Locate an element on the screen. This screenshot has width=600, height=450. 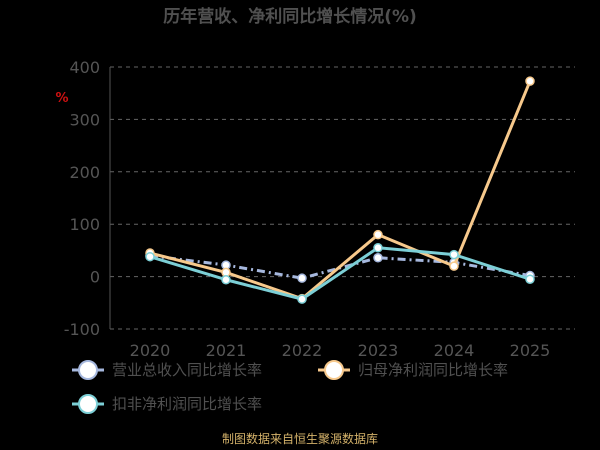
y-tick-label: -100 is located at coordinates (82, 329).